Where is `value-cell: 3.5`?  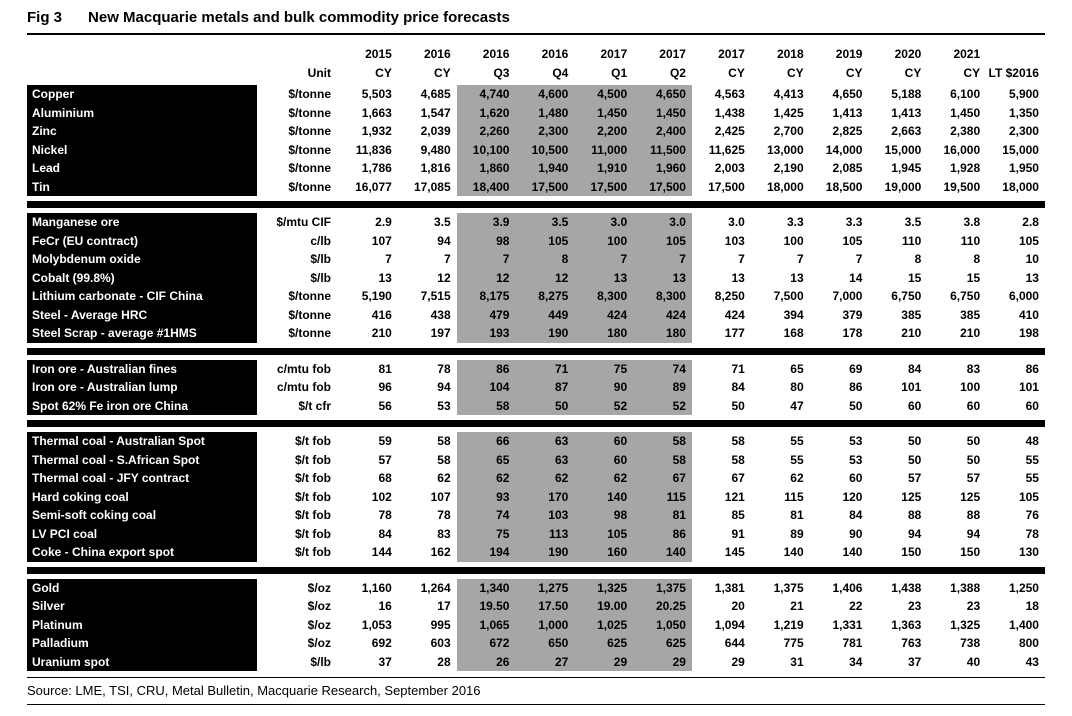
value-cell: 3.5 is located at coordinates (913, 222).